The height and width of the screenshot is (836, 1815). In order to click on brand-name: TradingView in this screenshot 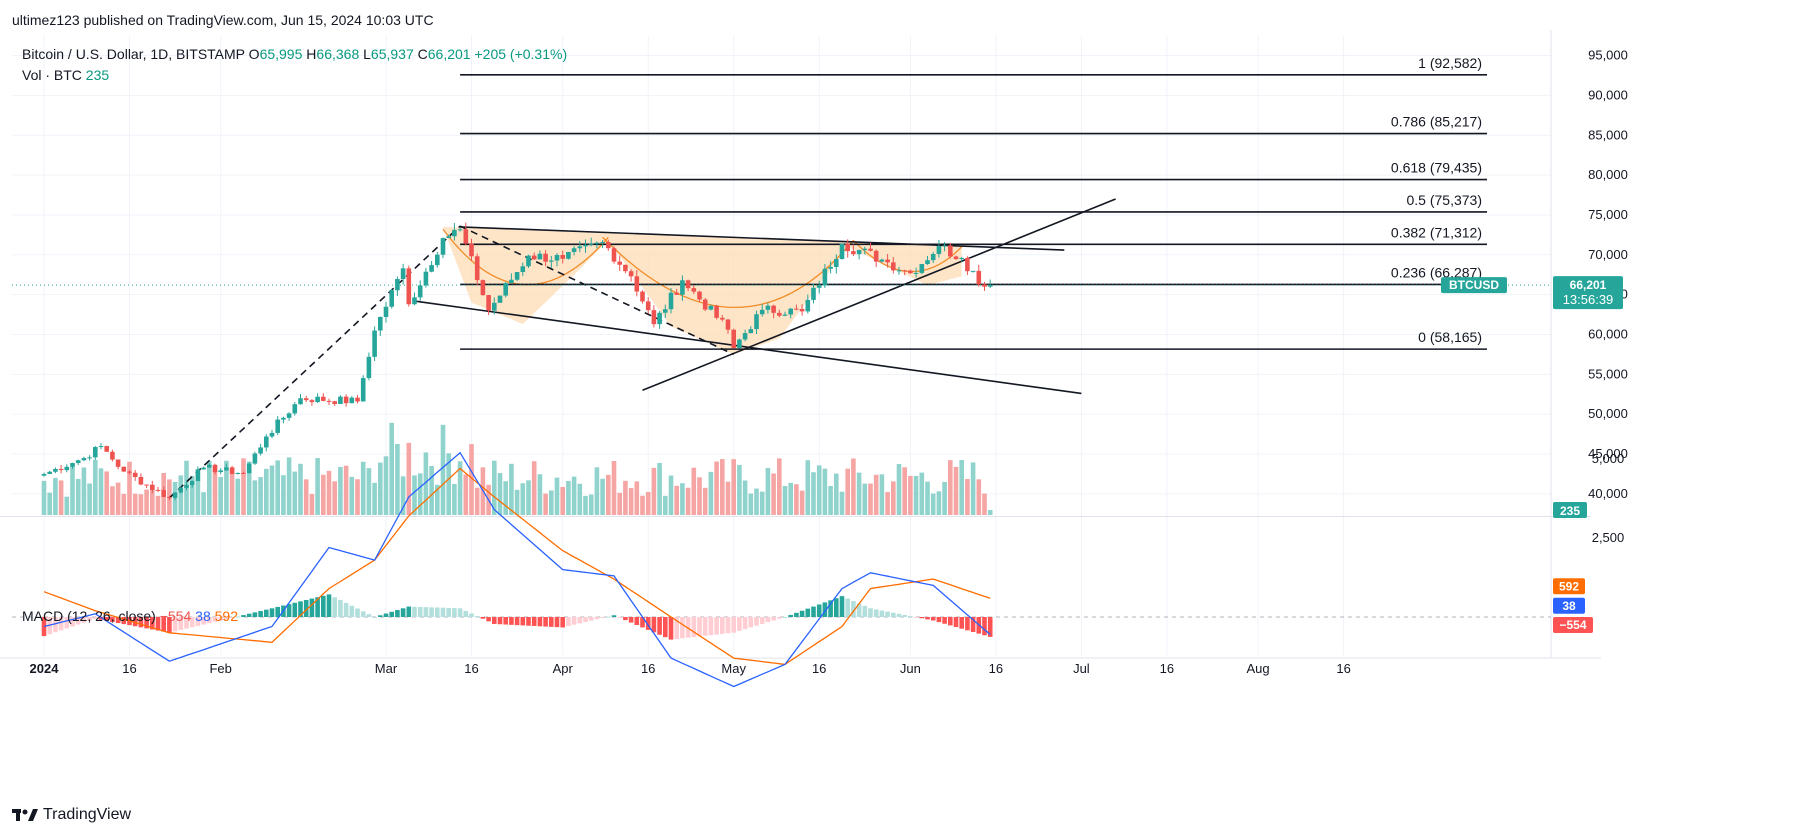, I will do `click(87, 814)`.